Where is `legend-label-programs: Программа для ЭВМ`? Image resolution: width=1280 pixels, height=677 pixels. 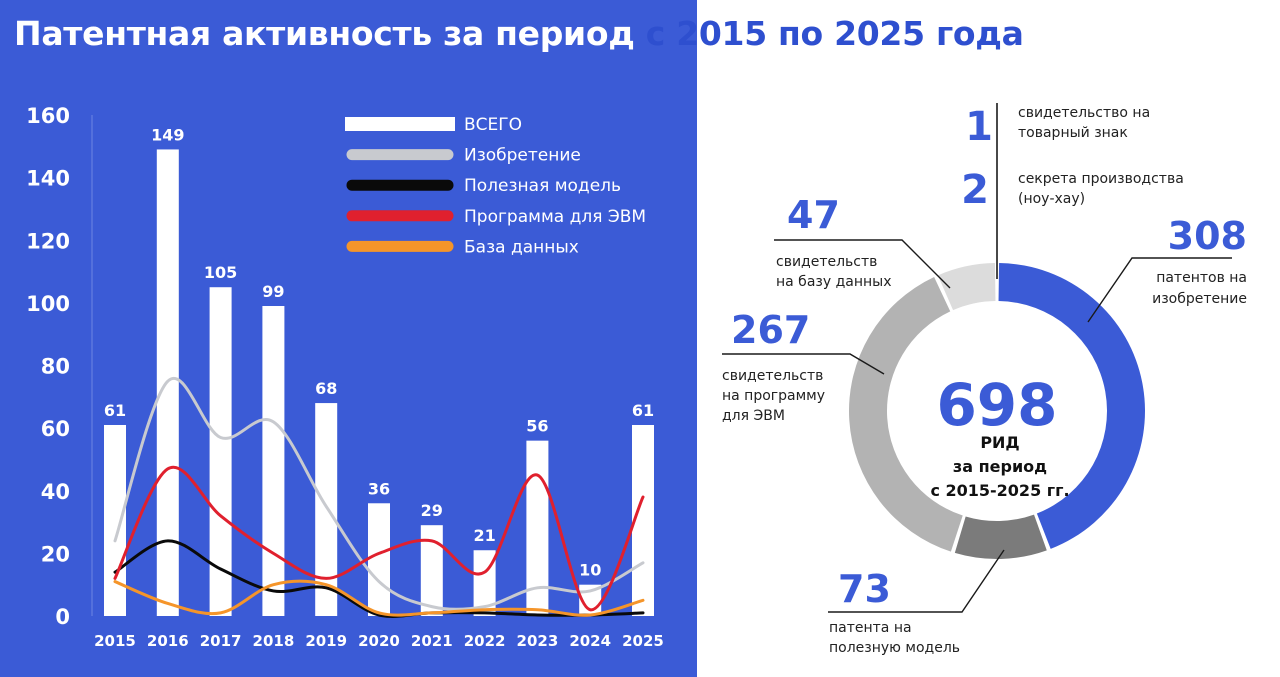
legend-label-programs: Программа для ЭВМ is located at coordinates (555, 217).